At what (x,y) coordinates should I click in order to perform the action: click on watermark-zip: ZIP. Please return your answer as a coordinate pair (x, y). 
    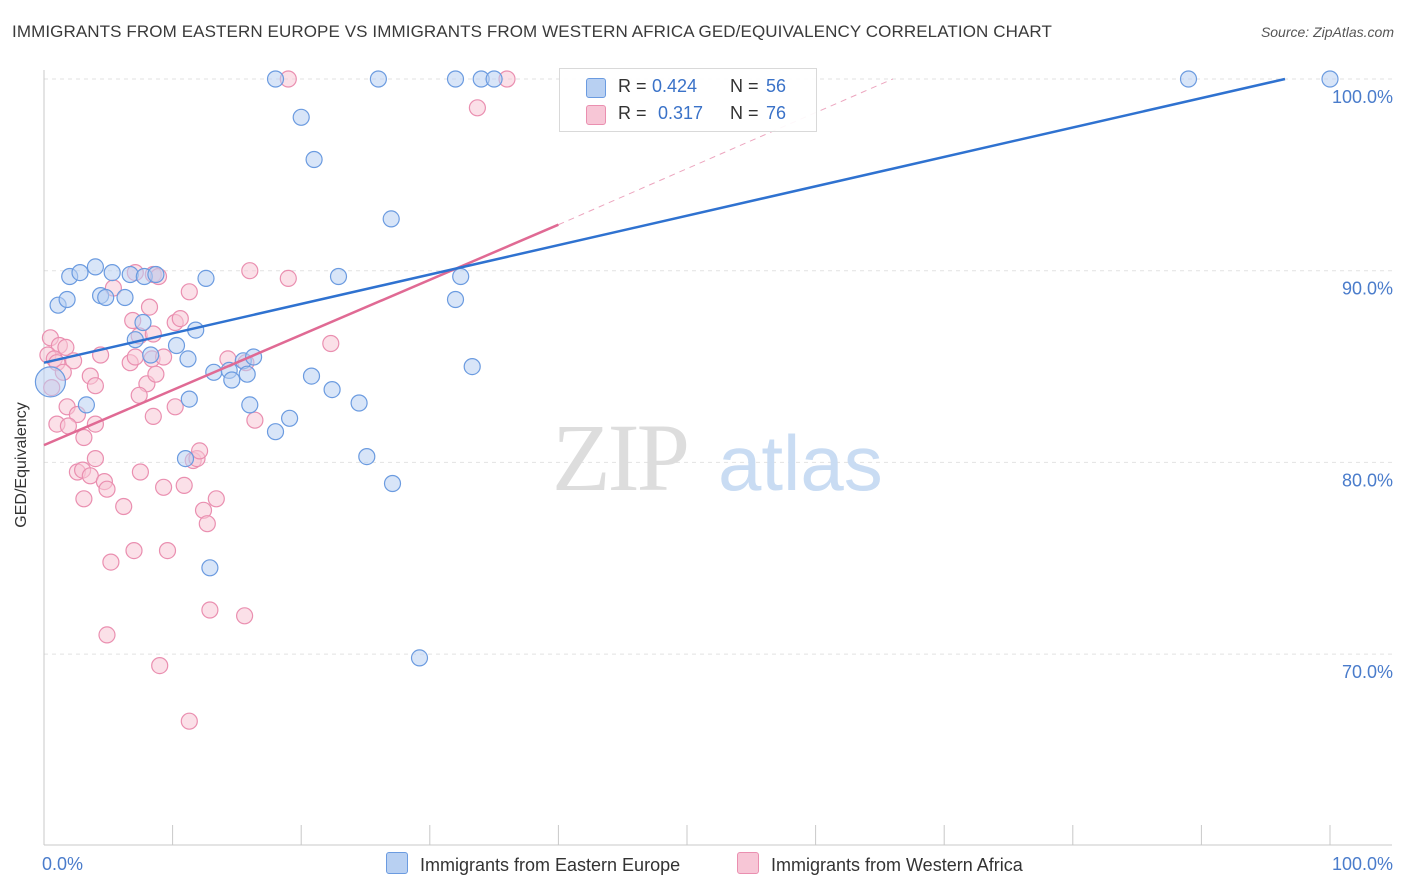
    Looking at the image, I should click on (619, 457).